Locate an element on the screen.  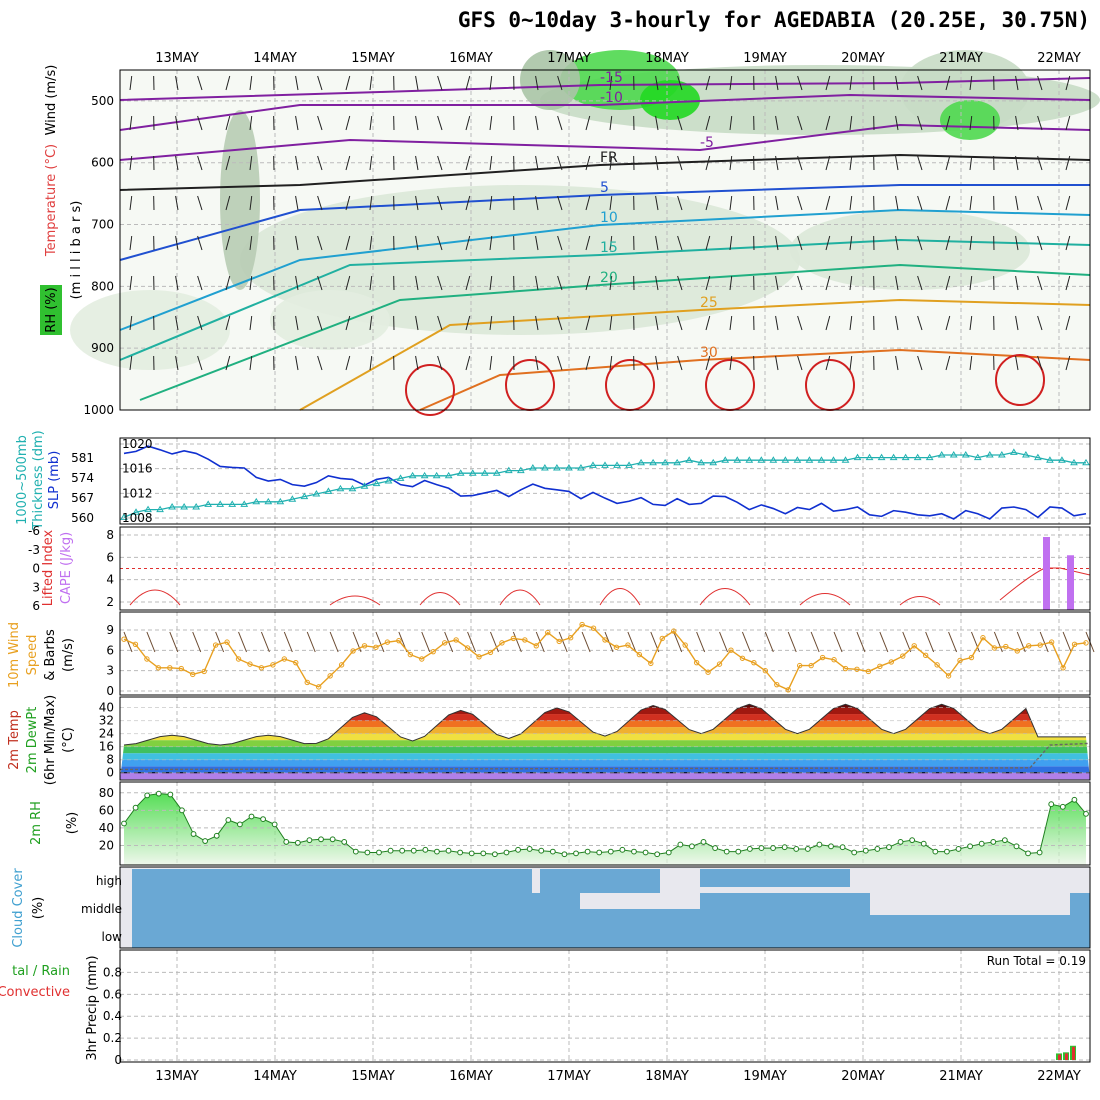
li-tick-label: -6 is located at coordinates (34, 531).